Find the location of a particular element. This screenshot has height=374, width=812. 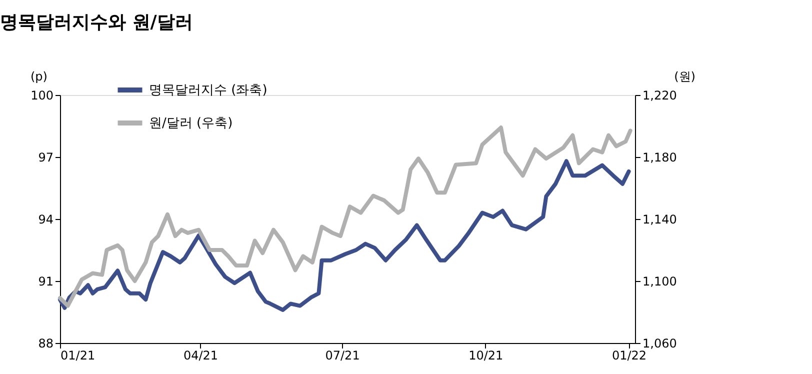

x-tick-label: 04/21 is located at coordinates (200, 355).